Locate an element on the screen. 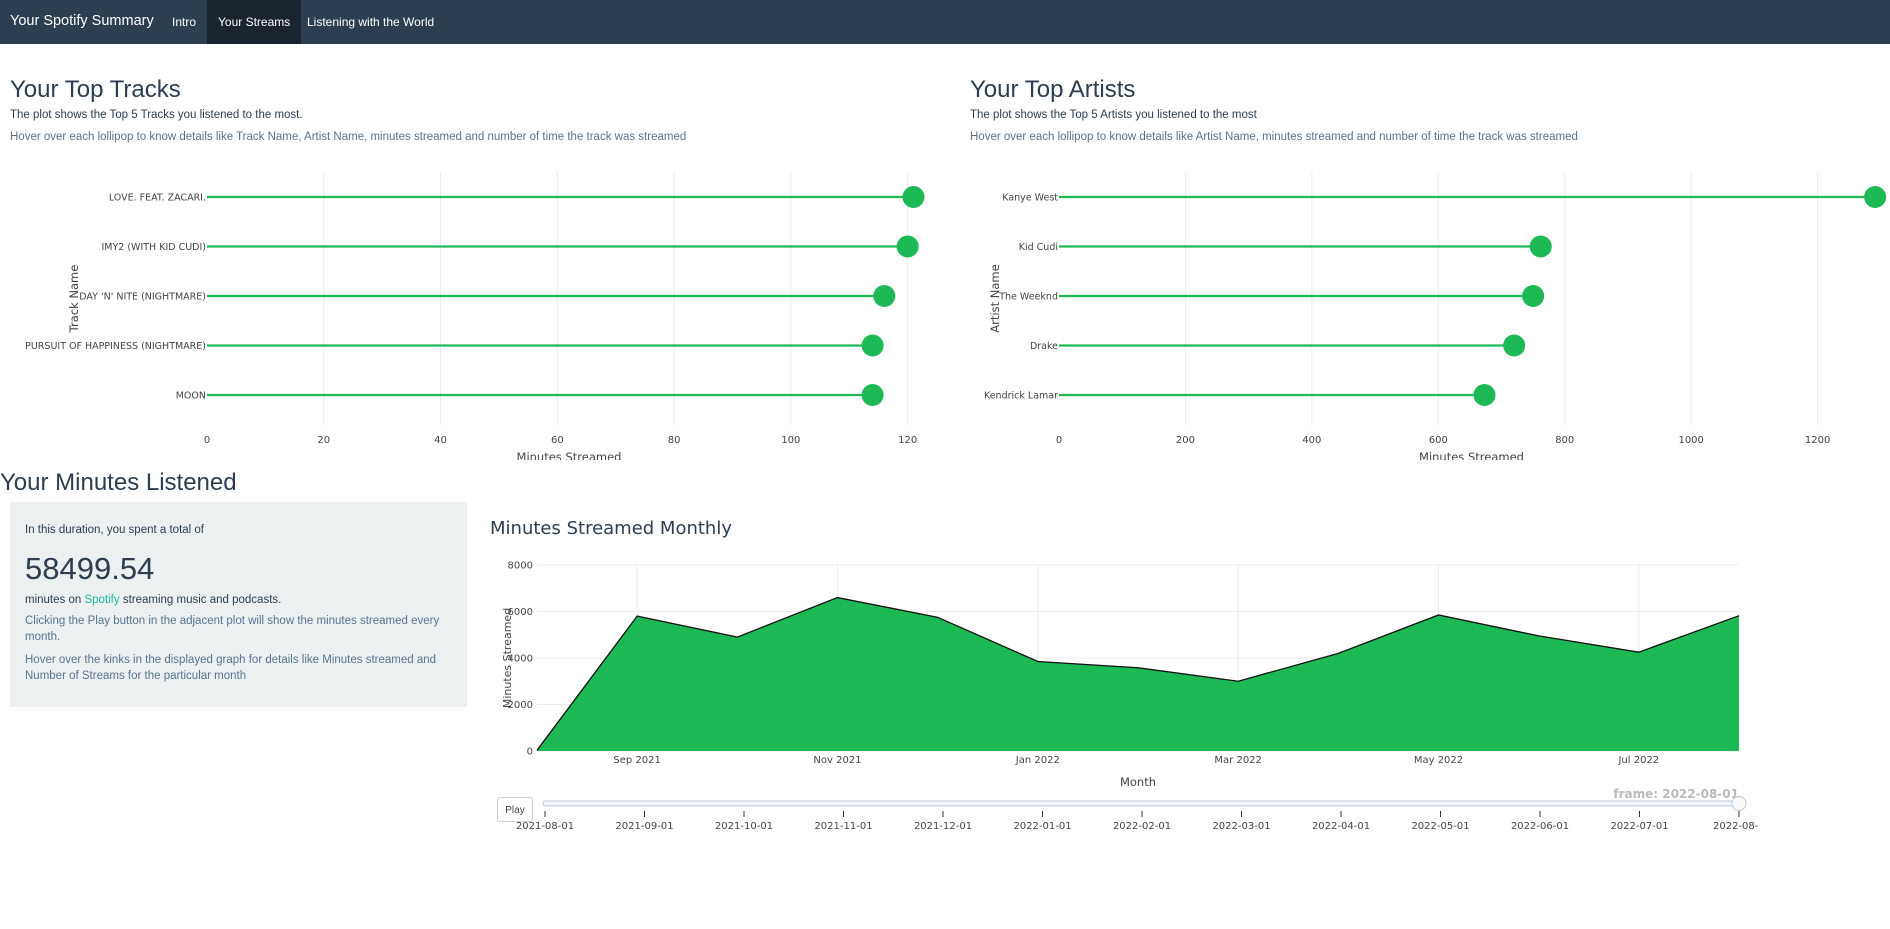 Image resolution: width=1890 pixels, height=929 pixels. y-tick-label: 2000 is located at coordinates (520, 705).